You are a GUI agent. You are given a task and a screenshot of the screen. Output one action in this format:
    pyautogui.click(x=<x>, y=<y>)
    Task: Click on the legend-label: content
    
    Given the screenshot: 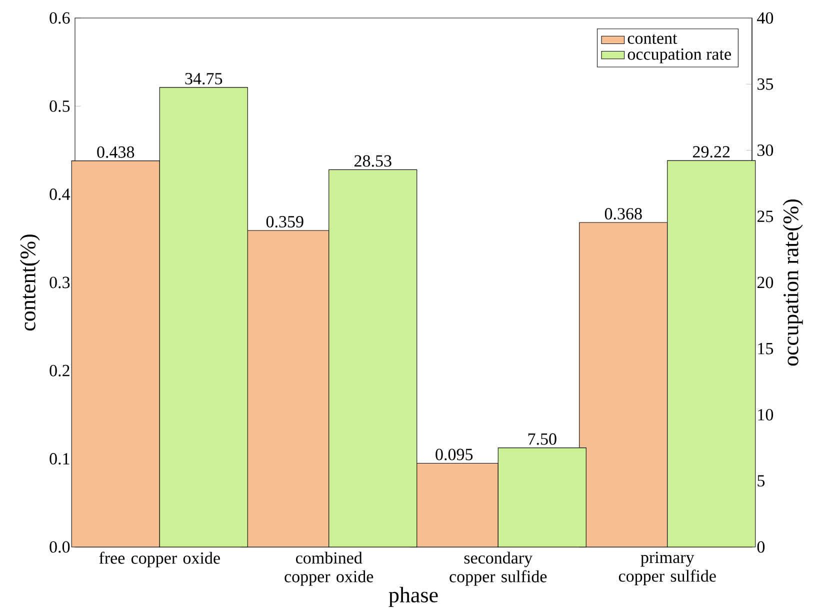 What is the action you would take?
    pyautogui.click(x=653, y=39)
    